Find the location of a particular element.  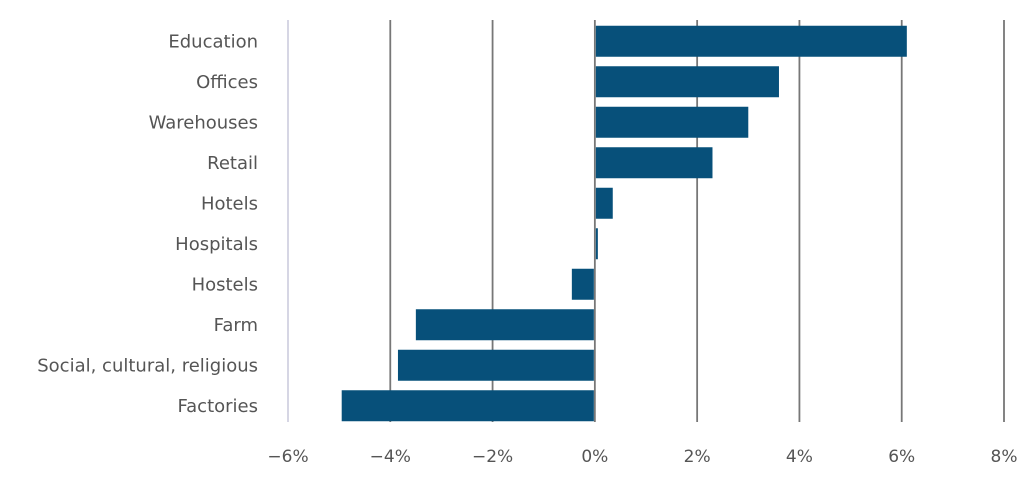

x-tick-label: −6% is located at coordinates (287, 457).